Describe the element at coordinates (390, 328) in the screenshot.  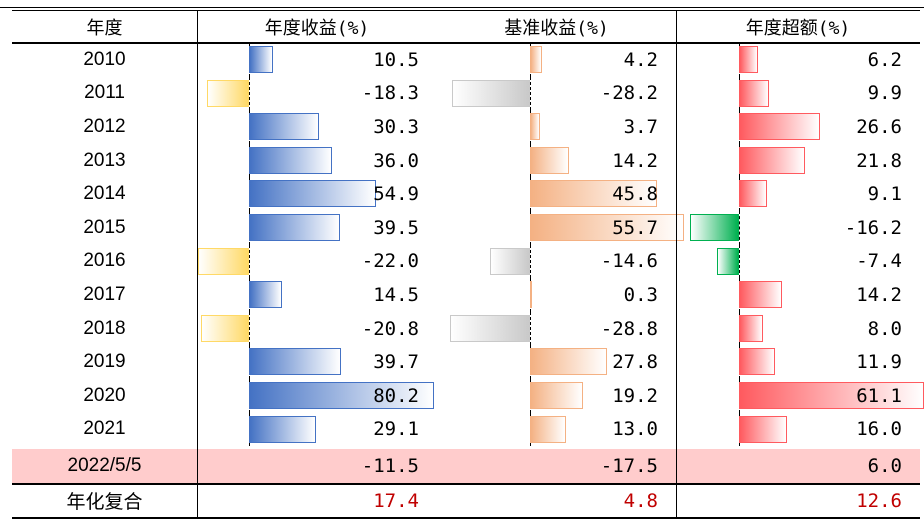
I see `value-text: -20.8` at that location.